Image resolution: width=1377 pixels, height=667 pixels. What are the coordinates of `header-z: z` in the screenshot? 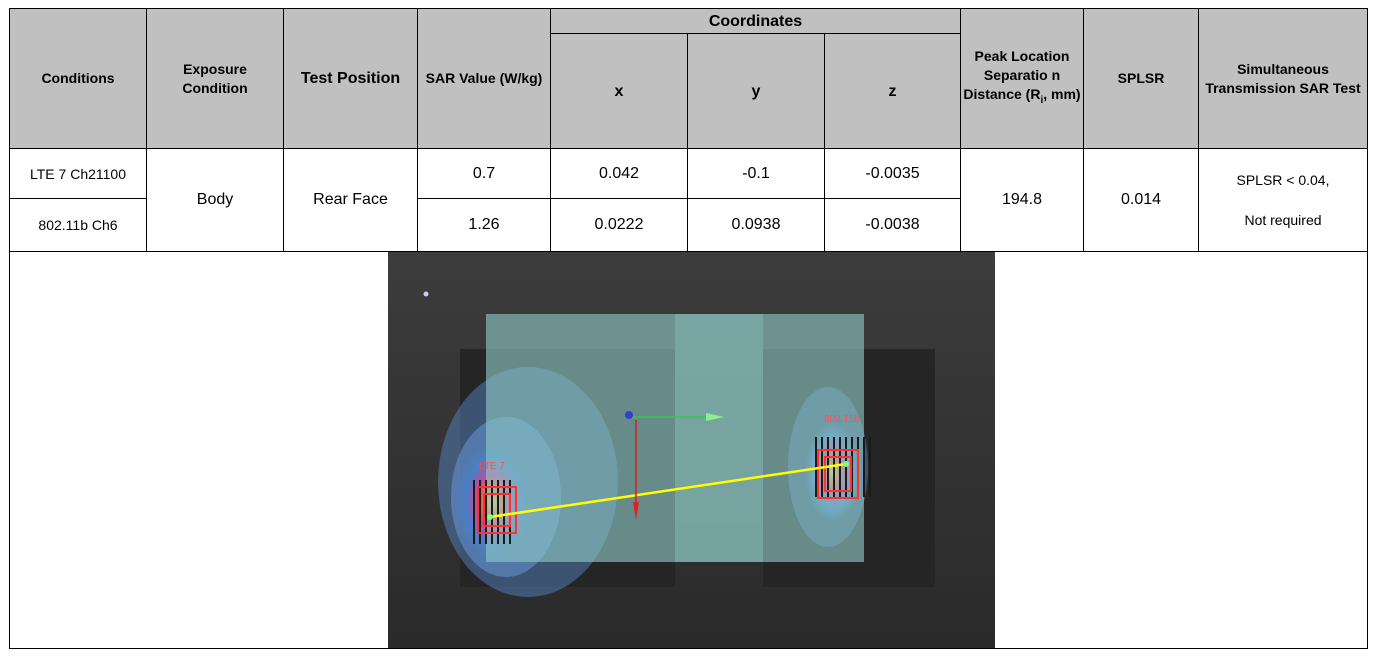 It's located at (892, 91).